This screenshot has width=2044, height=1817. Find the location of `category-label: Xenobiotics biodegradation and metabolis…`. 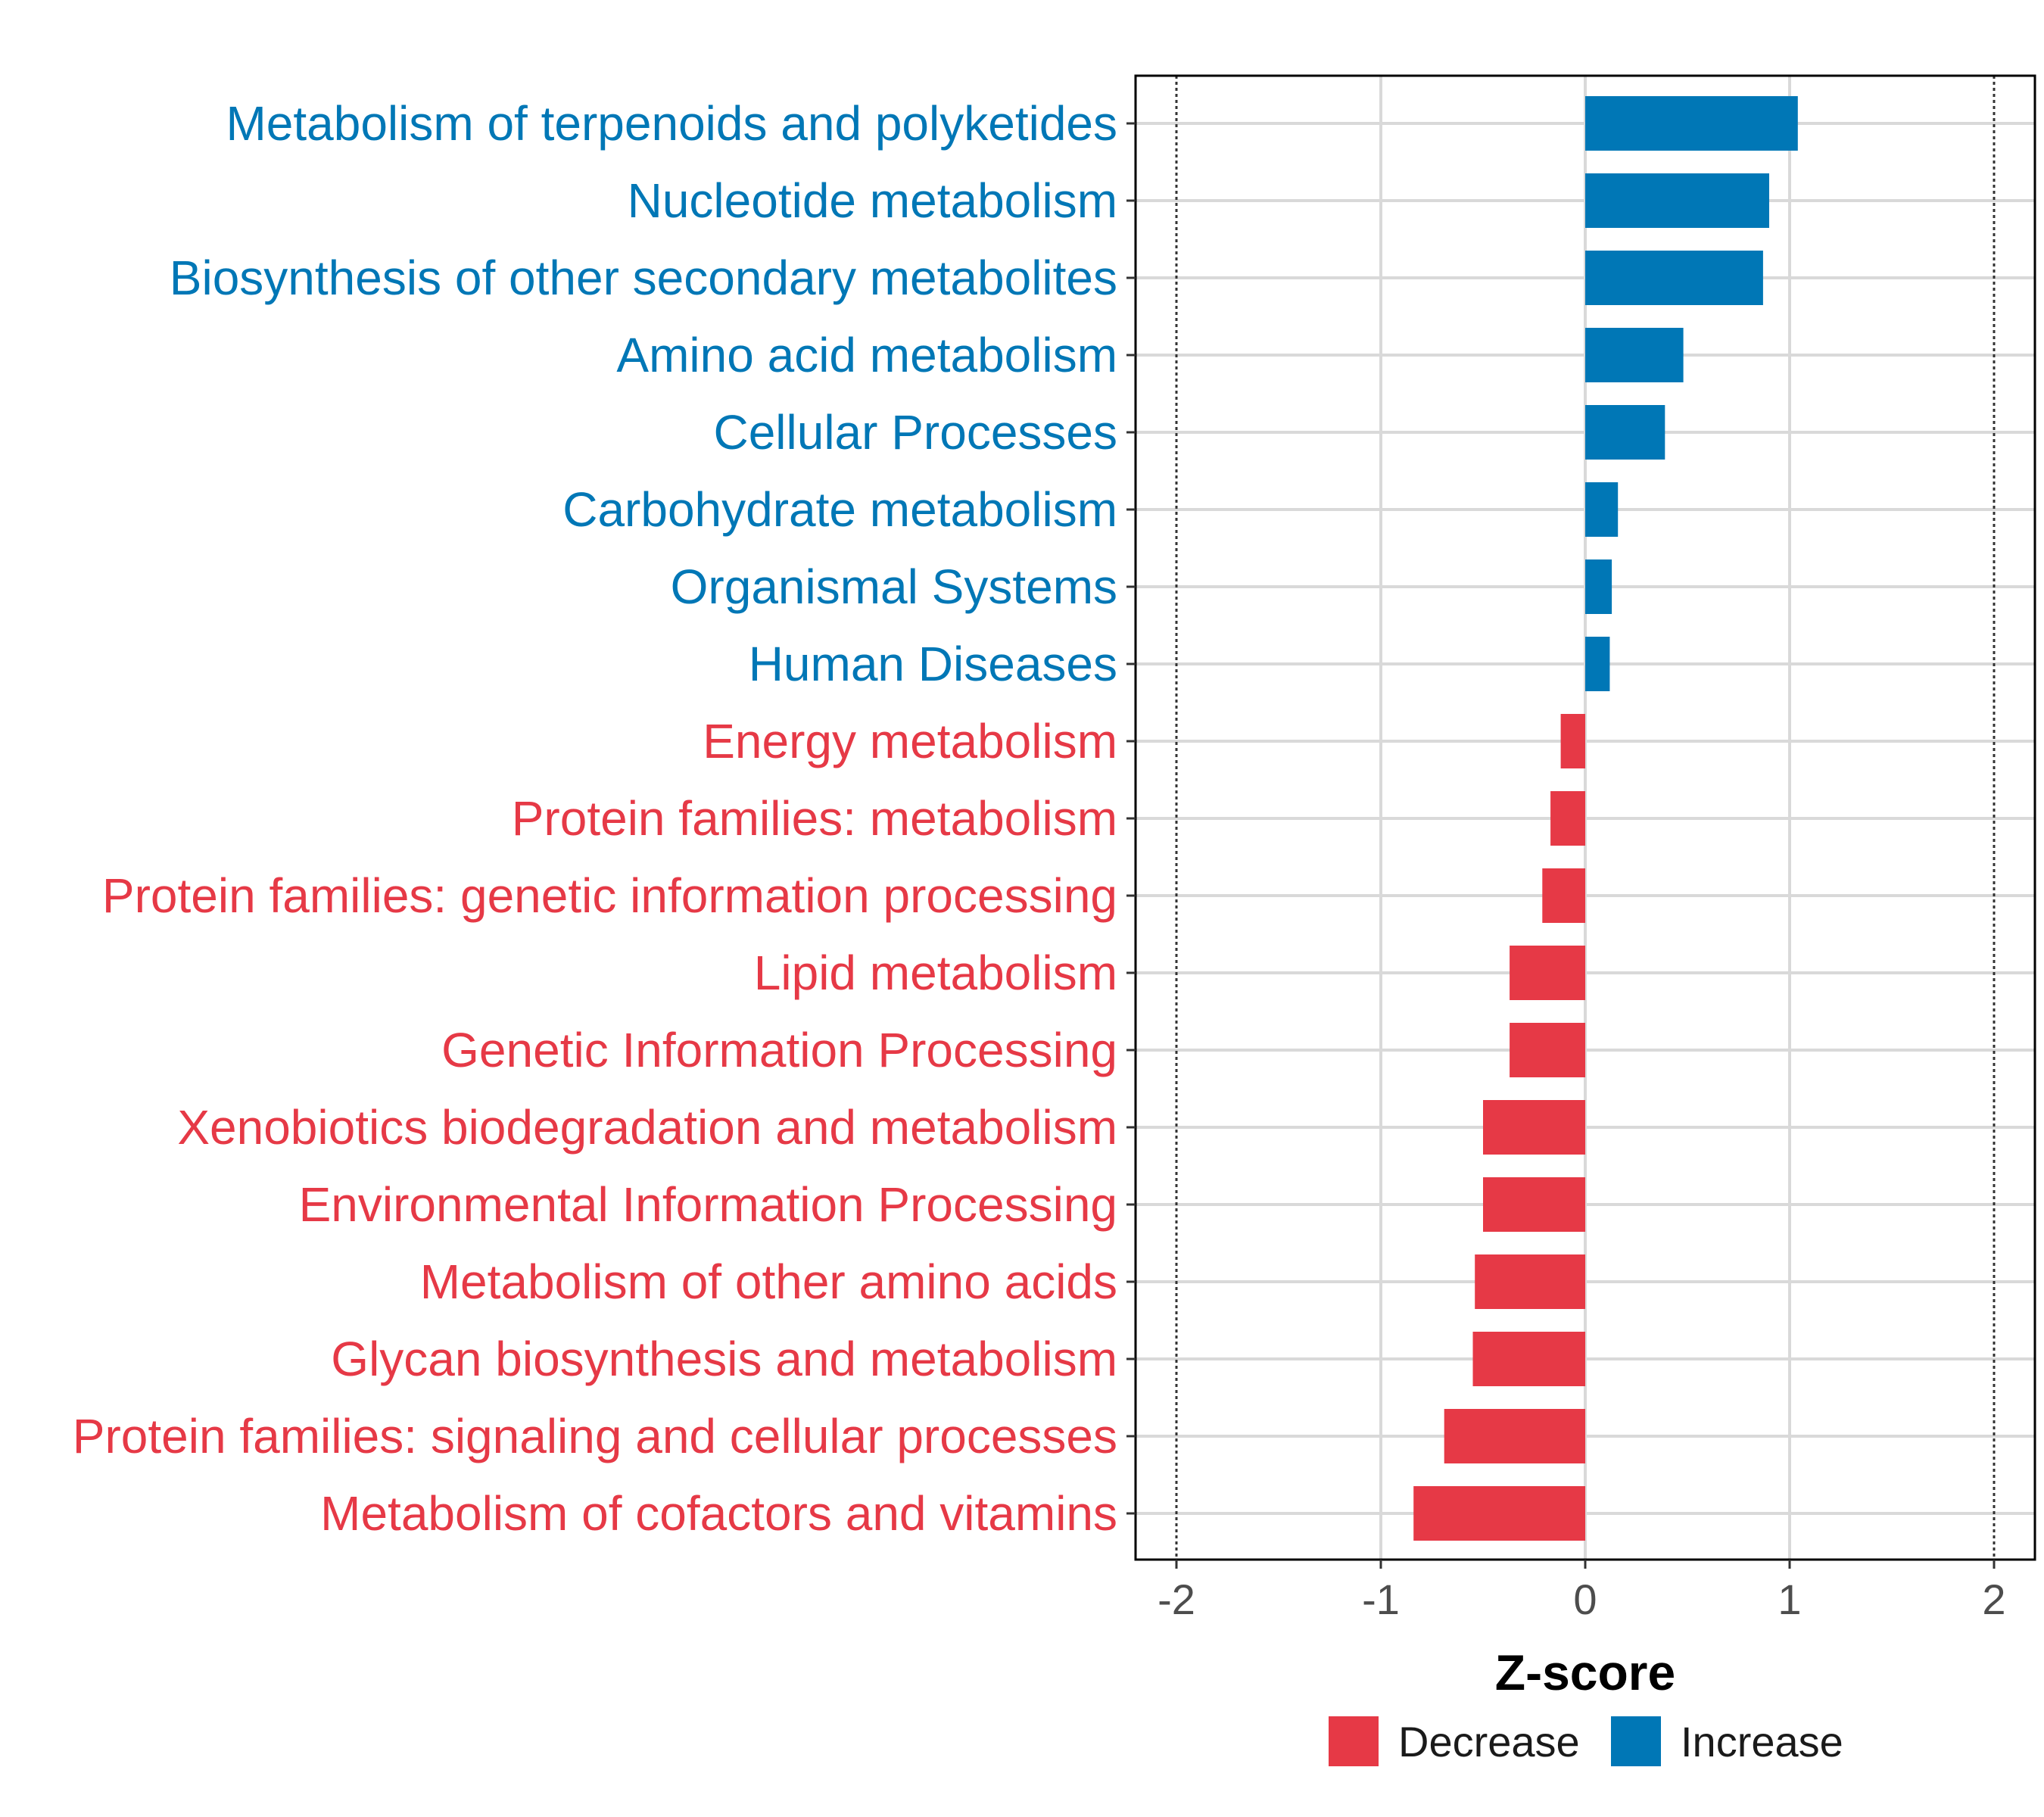

category-label: Xenobiotics biodegradation and metabolis… is located at coordinates (647, 1127).